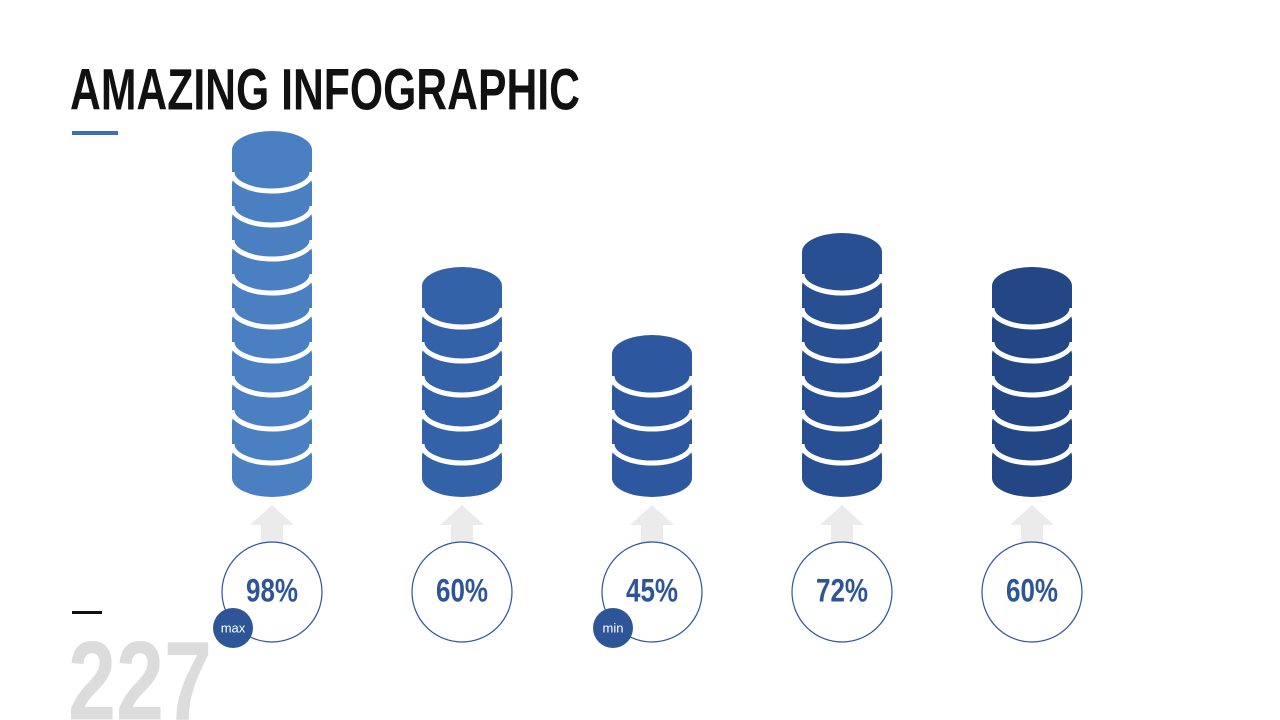 The width and height of the screenshot is (1280, 720). I want to click on page-dash, so click(87, 612).